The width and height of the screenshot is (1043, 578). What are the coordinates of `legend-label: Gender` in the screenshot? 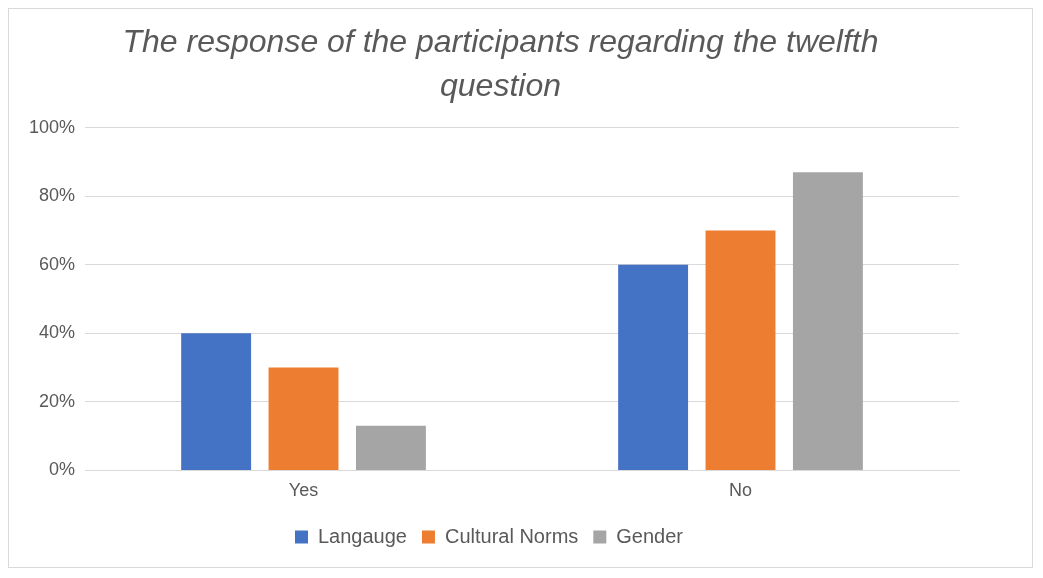 It's located at (650, 535).